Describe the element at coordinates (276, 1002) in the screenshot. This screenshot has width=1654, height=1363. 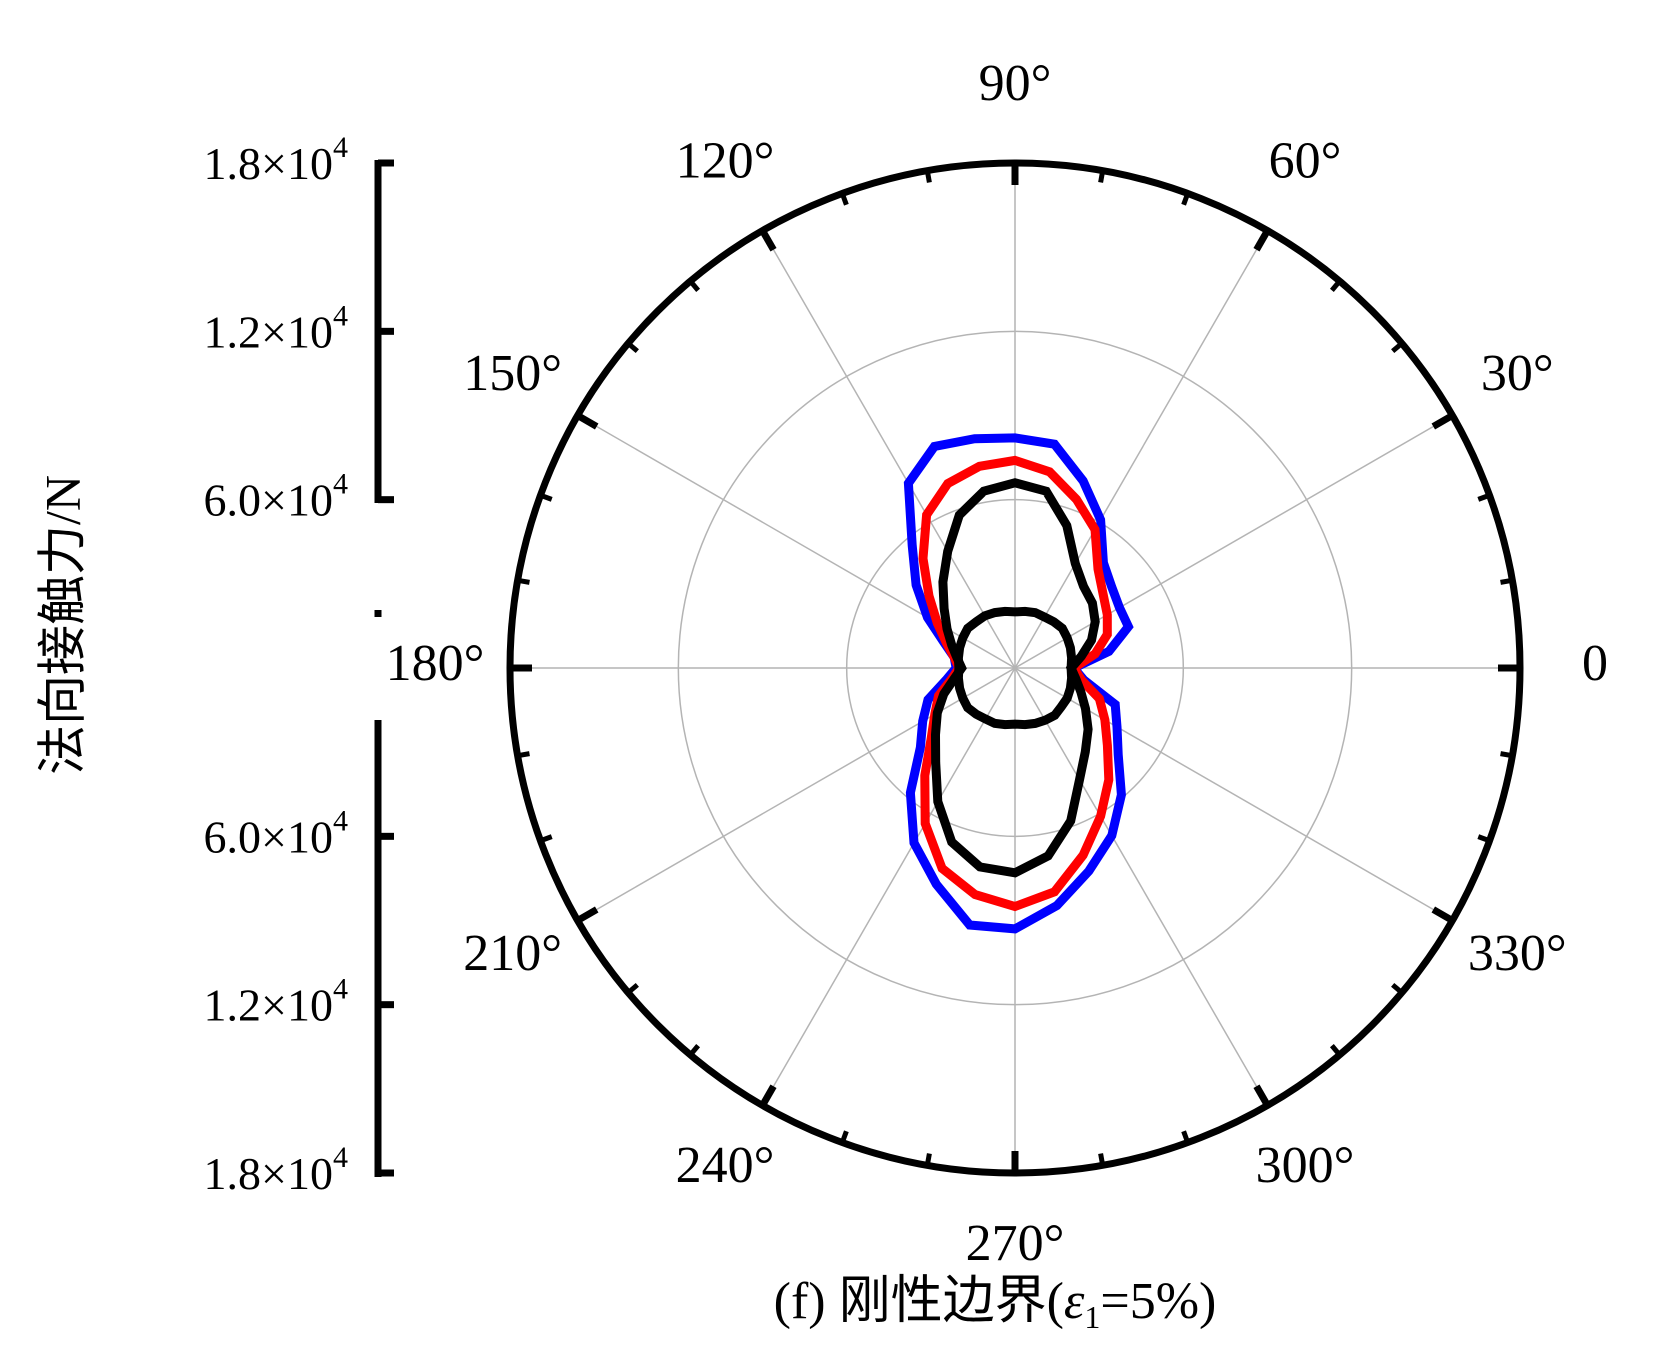
I see `radial-tick-label-lower-1: 1.2×10⁴` at that location.